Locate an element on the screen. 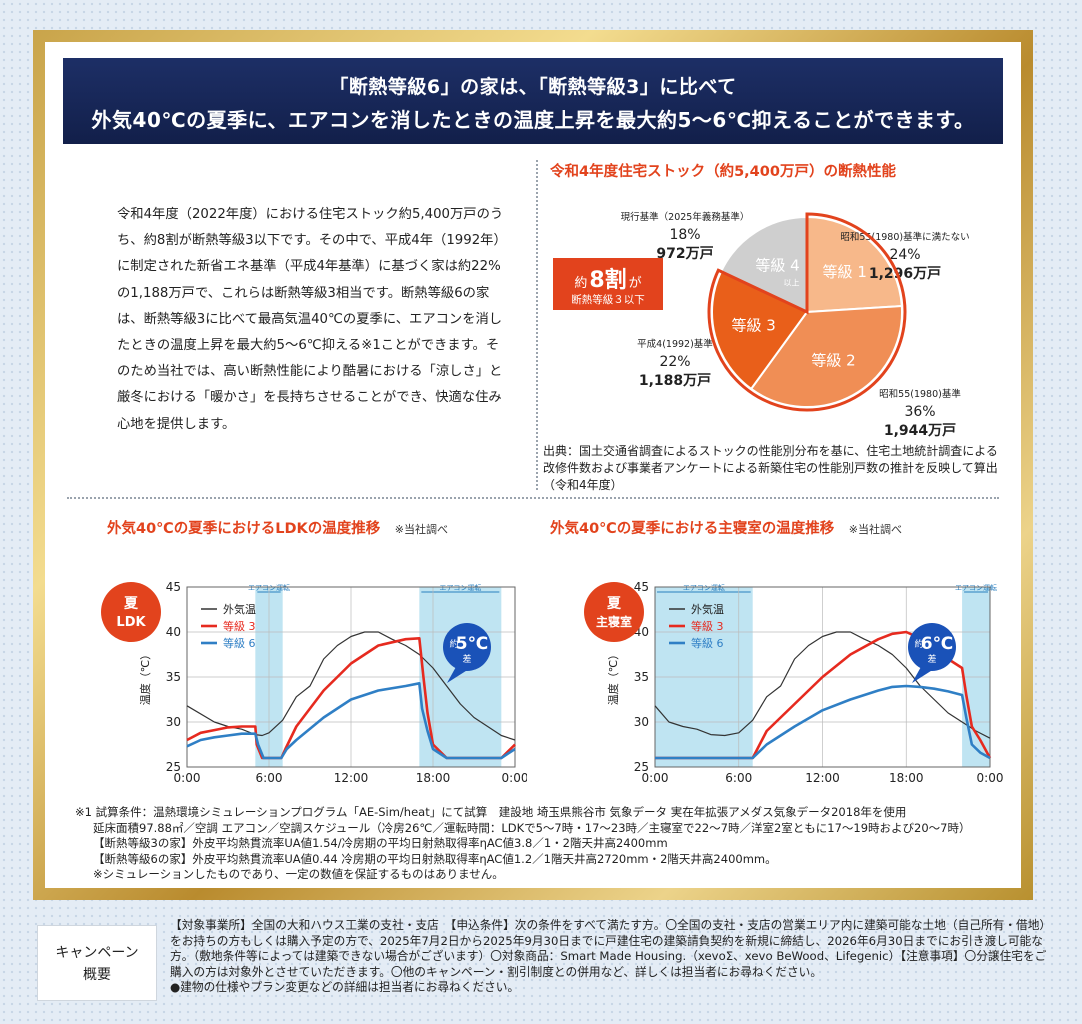 This screenshot has width=1082, height=1024. campaign-label1: キャンペーン is located at coordinates (97, 953).